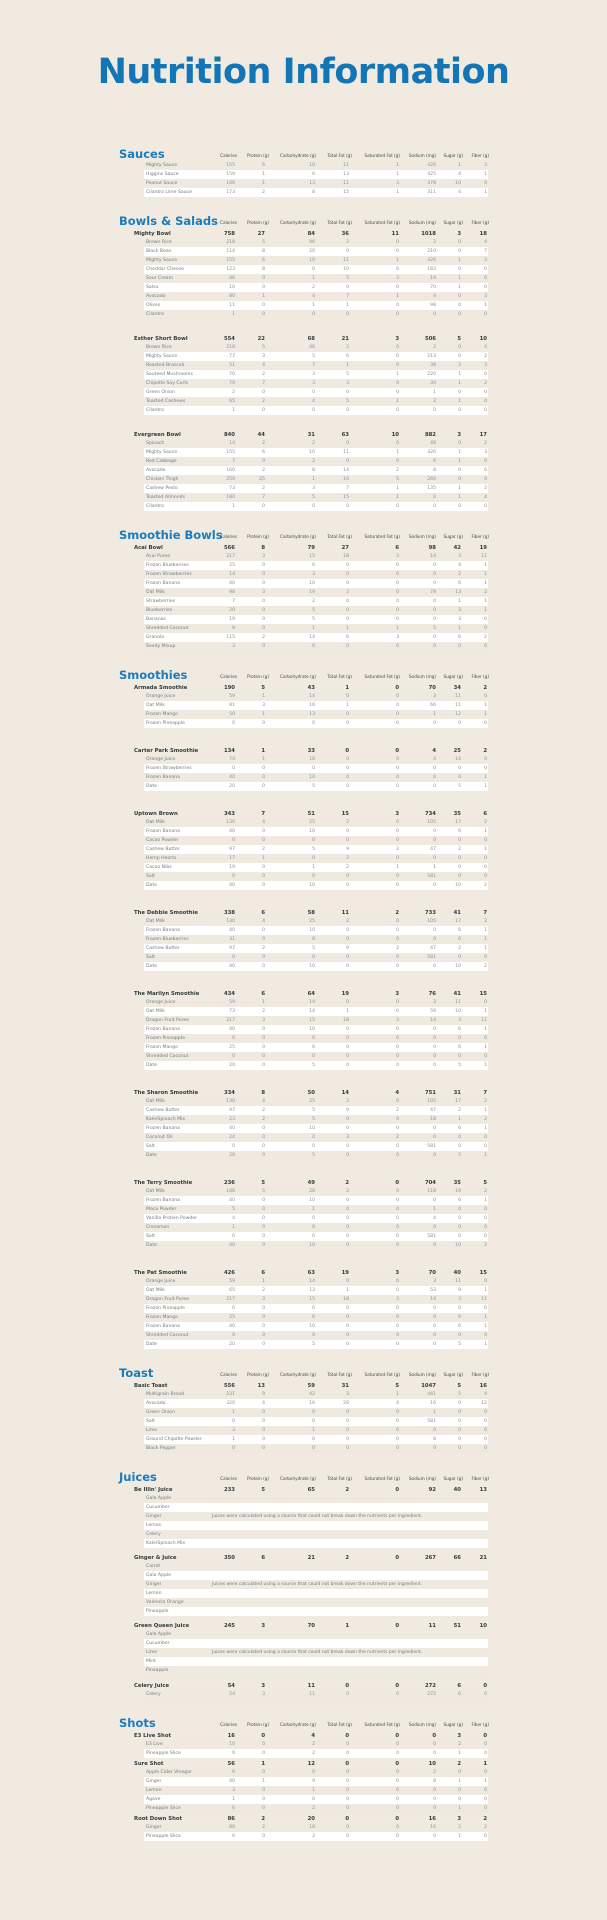 This screenshot has height=1920, width=607. Describe the element at coordinates (232, 296) in the screenshot. I see `nutrient-value: 80` at that location.